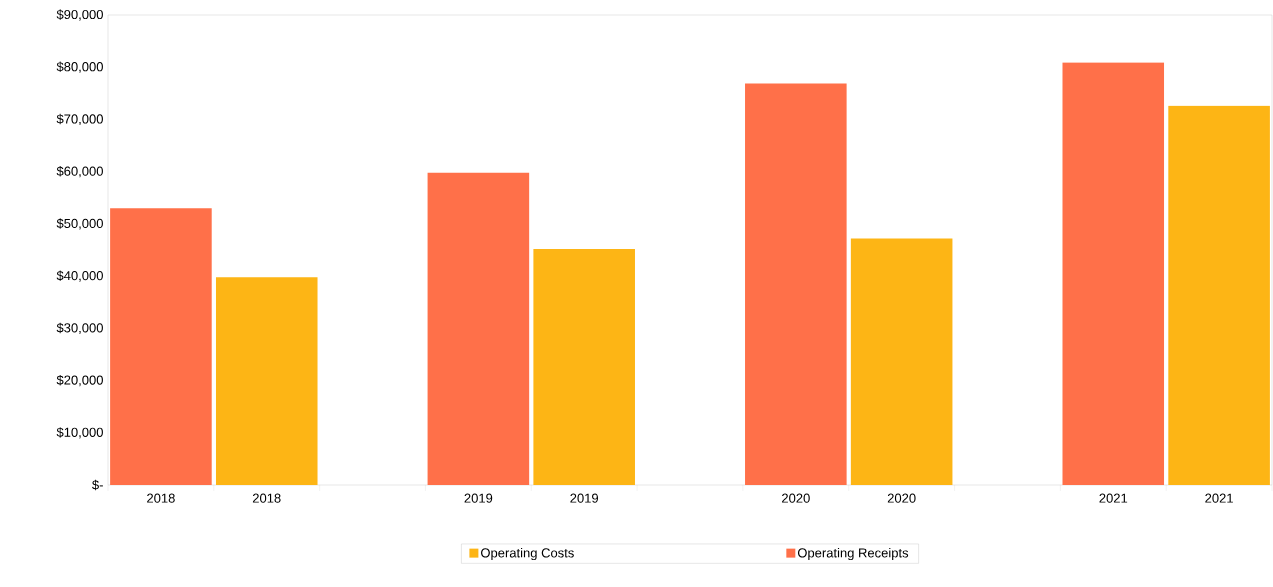  I want to click on y-tick-label: $10,000, so click(79, 433).